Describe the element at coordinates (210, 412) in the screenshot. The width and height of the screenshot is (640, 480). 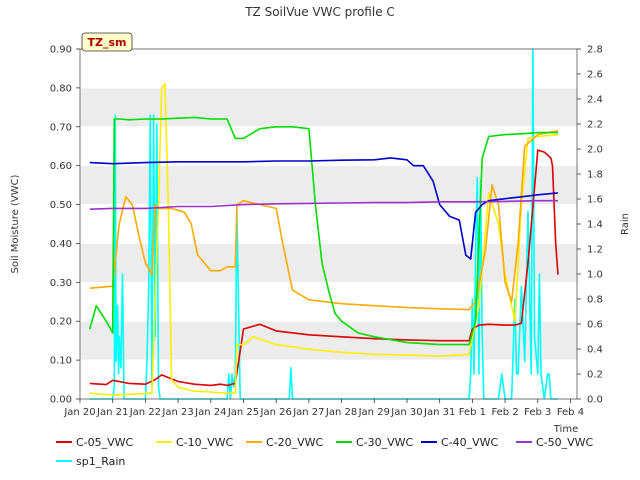
I see `x-tick-label: Jan 24` at that location.